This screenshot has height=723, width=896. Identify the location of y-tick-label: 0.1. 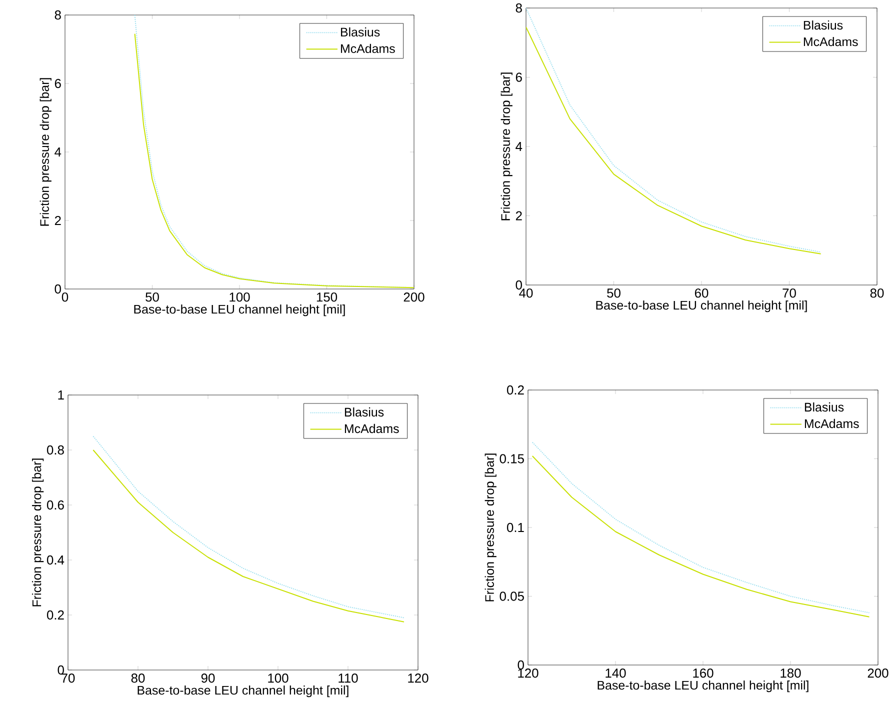
(515, 527).